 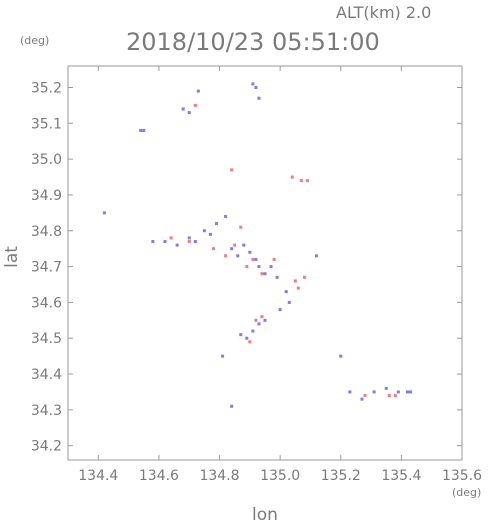 I want to click on y-tick-label: 34.5, so click(x=46, y=339).